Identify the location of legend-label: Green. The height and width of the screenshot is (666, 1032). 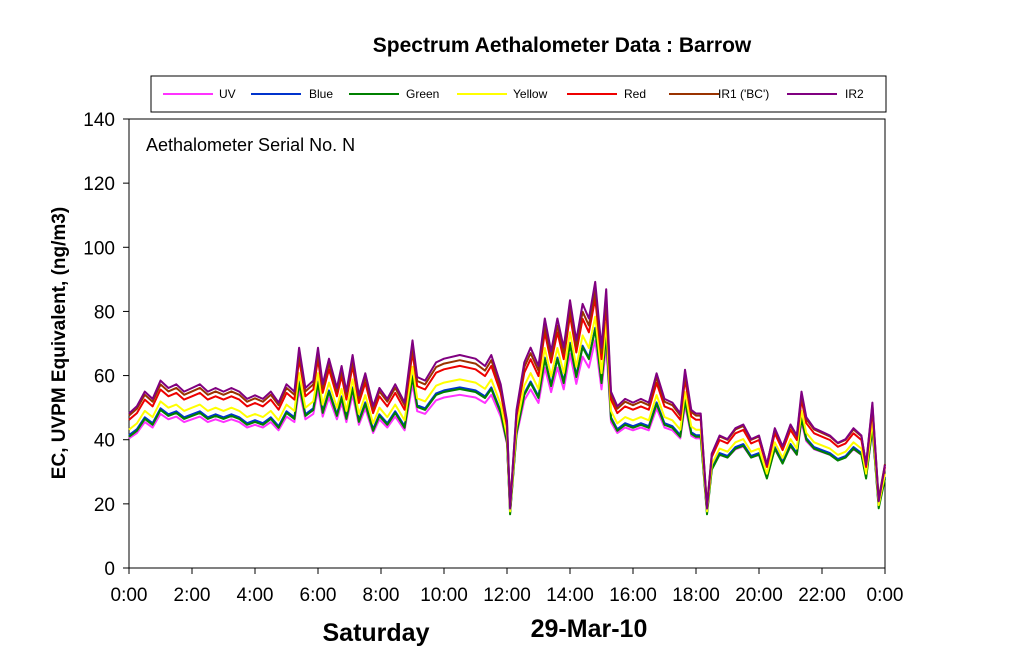
(422, 94).